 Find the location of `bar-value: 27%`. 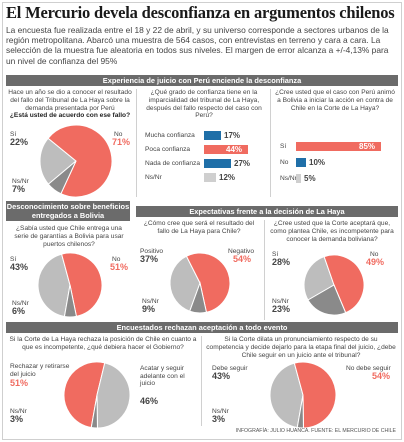

bar-value: 27% is located at coordinates (242, 163).